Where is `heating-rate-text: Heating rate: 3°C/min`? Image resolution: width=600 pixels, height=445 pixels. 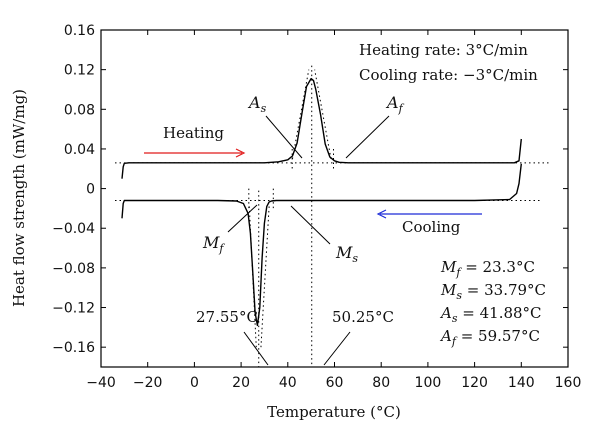
heating-rate-text: Heating rate: 3°C/min is located at coordinates (443, 50).